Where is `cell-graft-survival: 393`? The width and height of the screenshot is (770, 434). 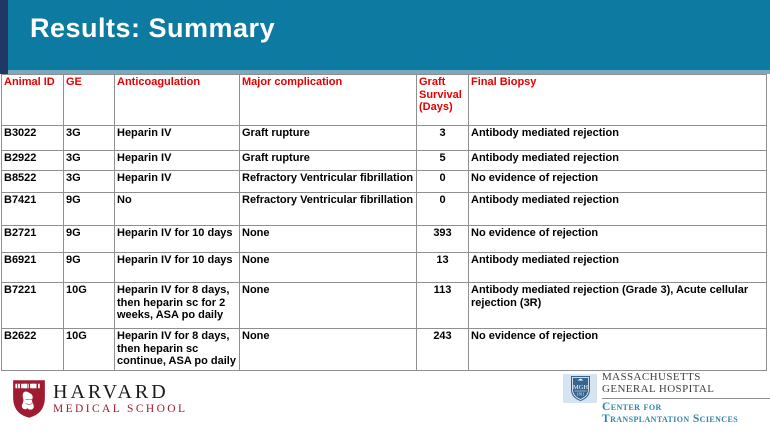 cell-graft-survival: 393 is located at coordinates (442, 239).